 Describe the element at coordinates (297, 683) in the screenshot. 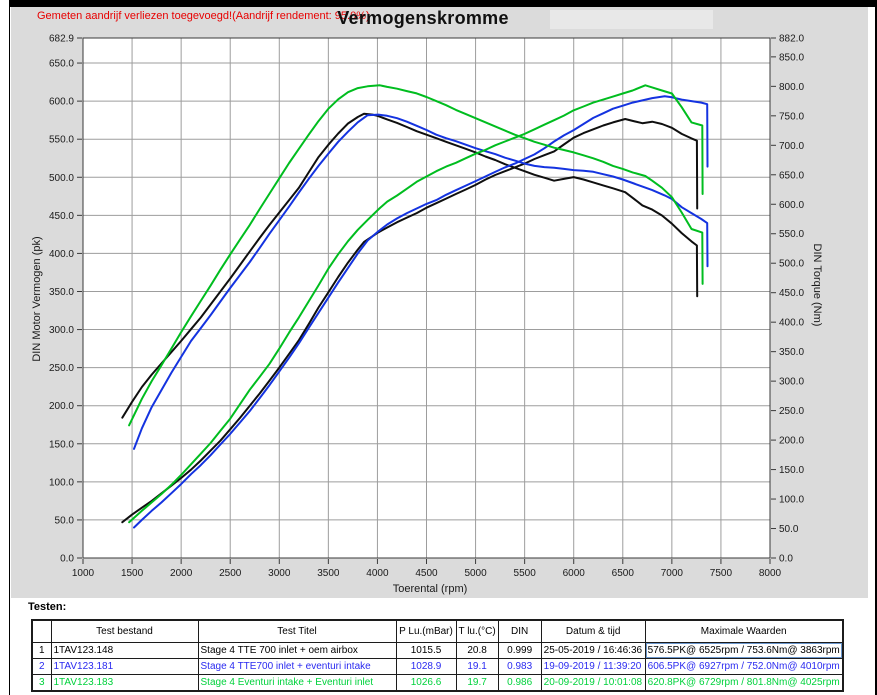

I see `table-cell: Stage 4 Eventuri intake + Eventuri inlet` at that location.